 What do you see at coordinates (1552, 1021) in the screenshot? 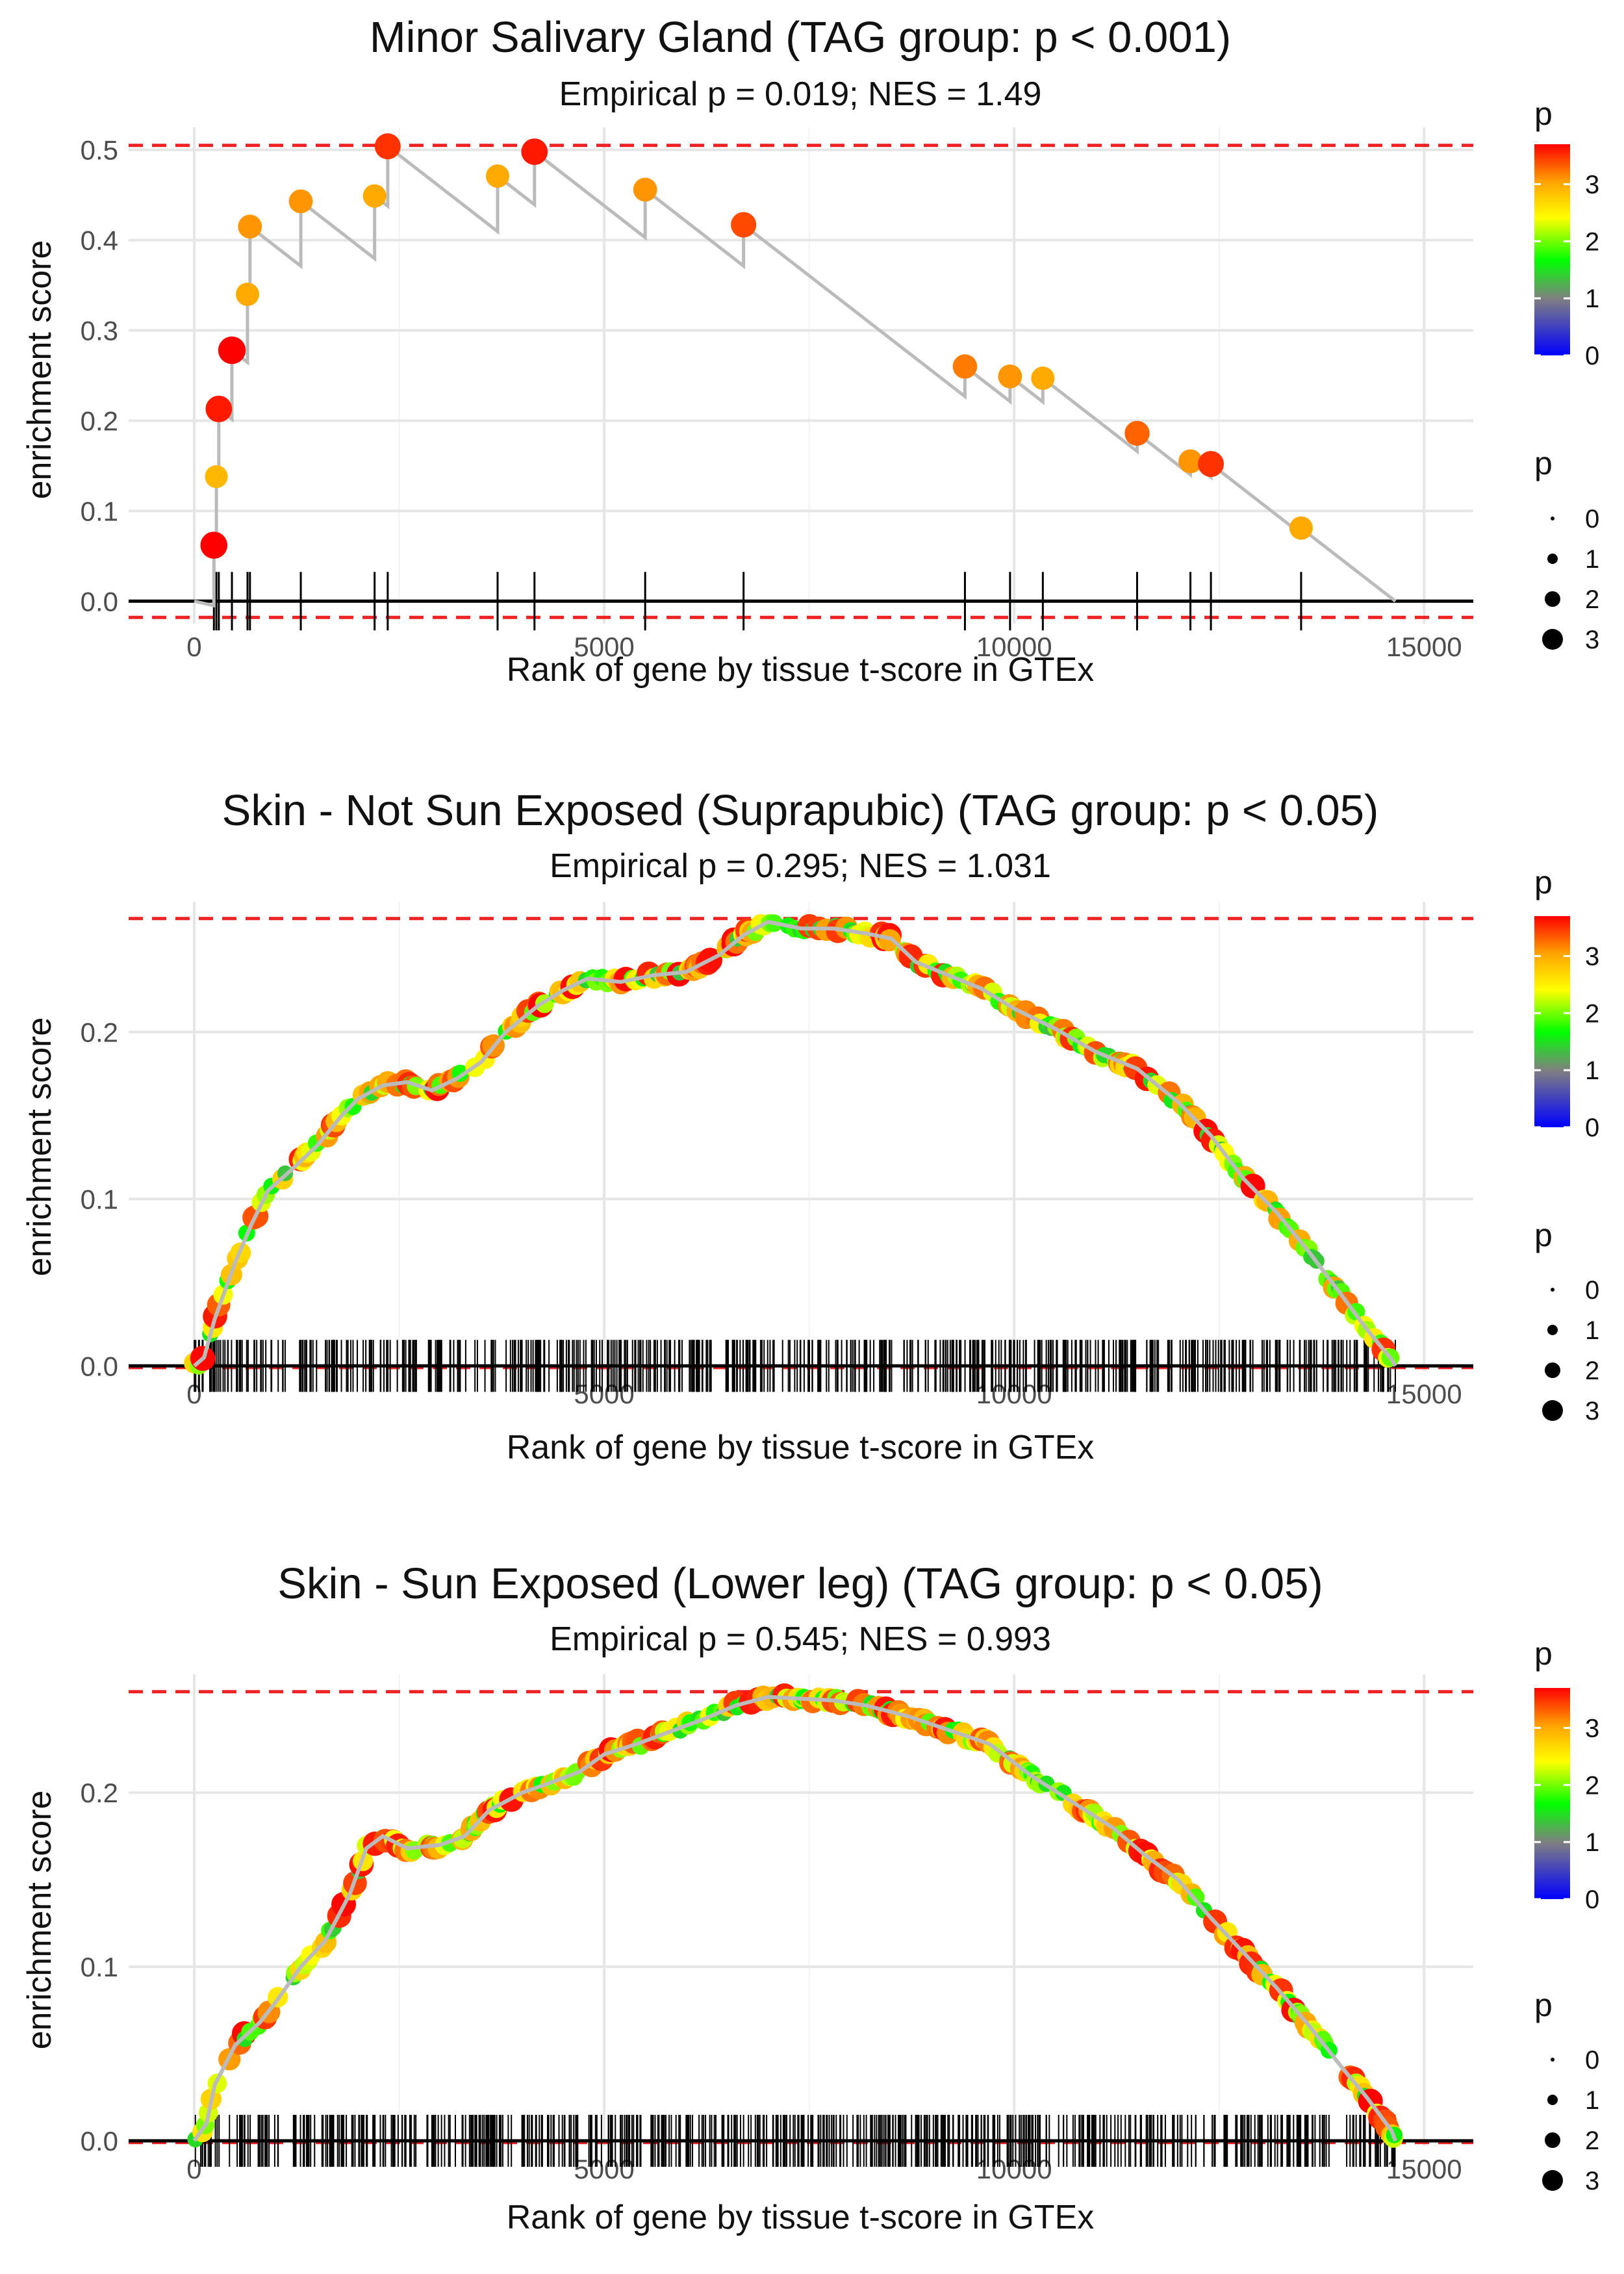
I see `panel-2-colorbar` at bounding box center [1552, 1021].